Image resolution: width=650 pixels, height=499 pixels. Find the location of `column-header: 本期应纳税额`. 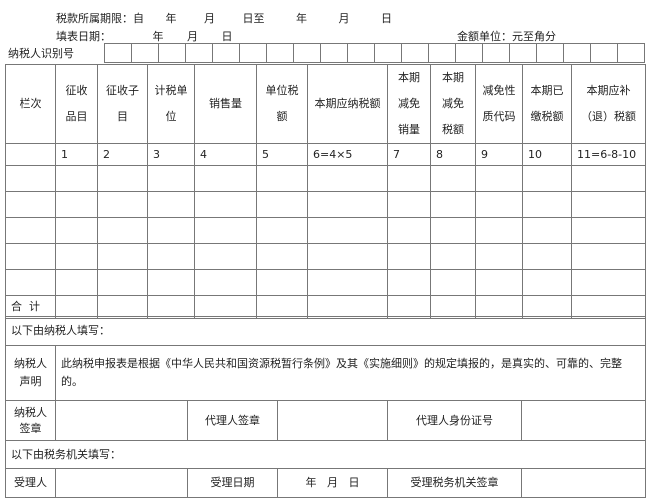

column-header: 本期应纳税额 is located at coordinates (347, 104).